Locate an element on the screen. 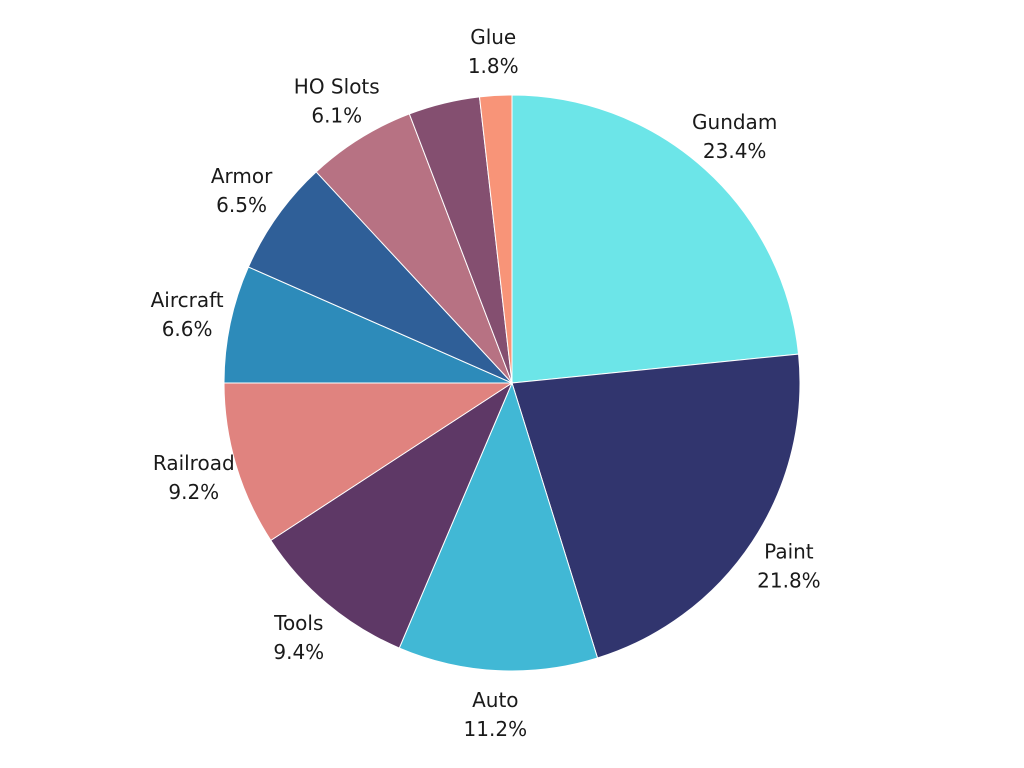  pie-label-category: HO Slots is located at coordinates (337, 87).